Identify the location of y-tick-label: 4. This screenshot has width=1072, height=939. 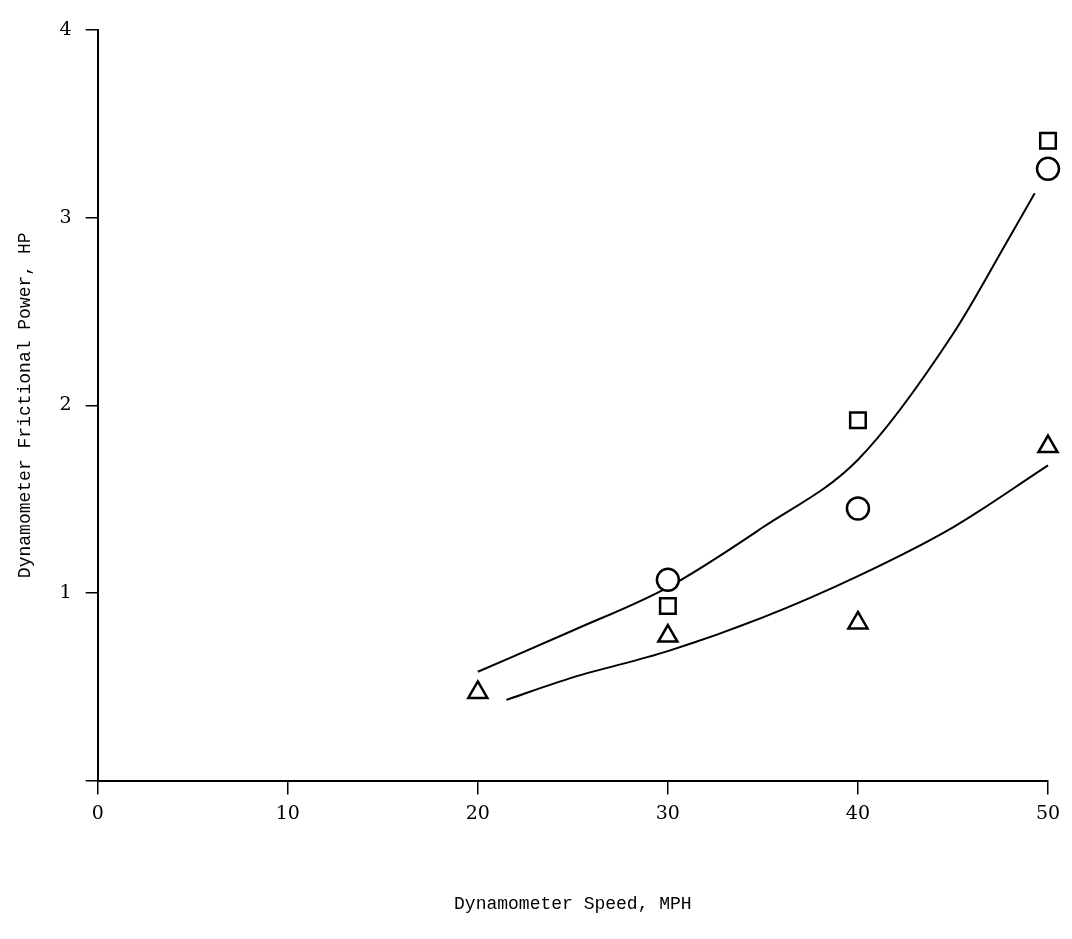
(65, 27).